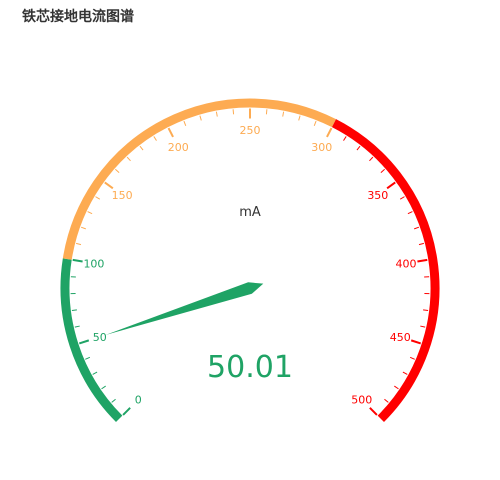 Image resolution: width=500 pixels, height=480 pixels. What do you see at coordinates (250, 130) in the screenshot?
I see `gauge-tick-label: 250` at bounding box center [250, 130].